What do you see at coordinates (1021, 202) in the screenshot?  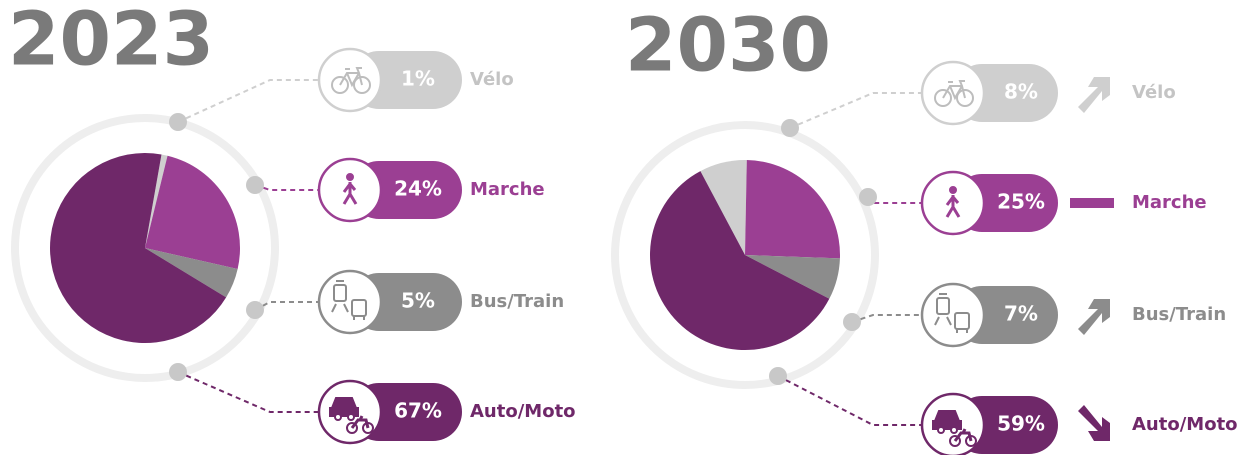 I see `value-label: 25%` at bounding box center [1021, 202].